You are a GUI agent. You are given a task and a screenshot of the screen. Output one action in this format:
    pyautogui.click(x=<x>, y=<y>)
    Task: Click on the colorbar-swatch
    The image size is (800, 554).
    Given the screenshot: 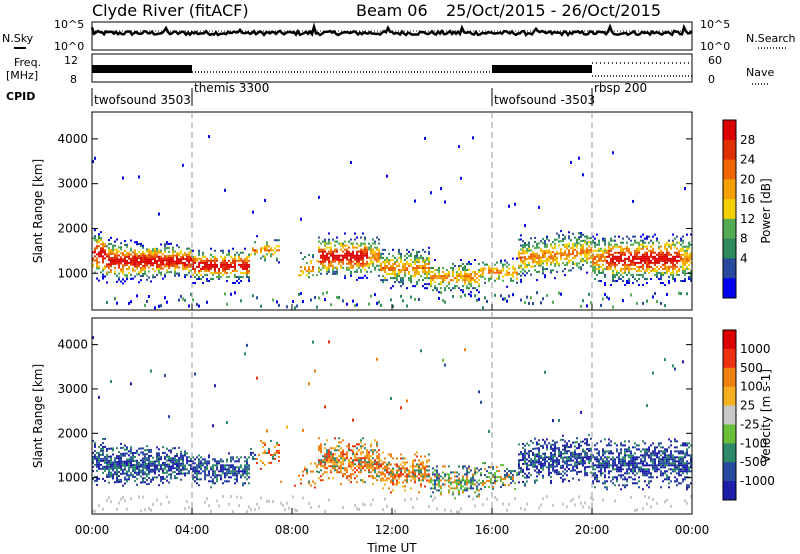 What is the action you would take?
    pyautogui.click(x=729, y=229)
    